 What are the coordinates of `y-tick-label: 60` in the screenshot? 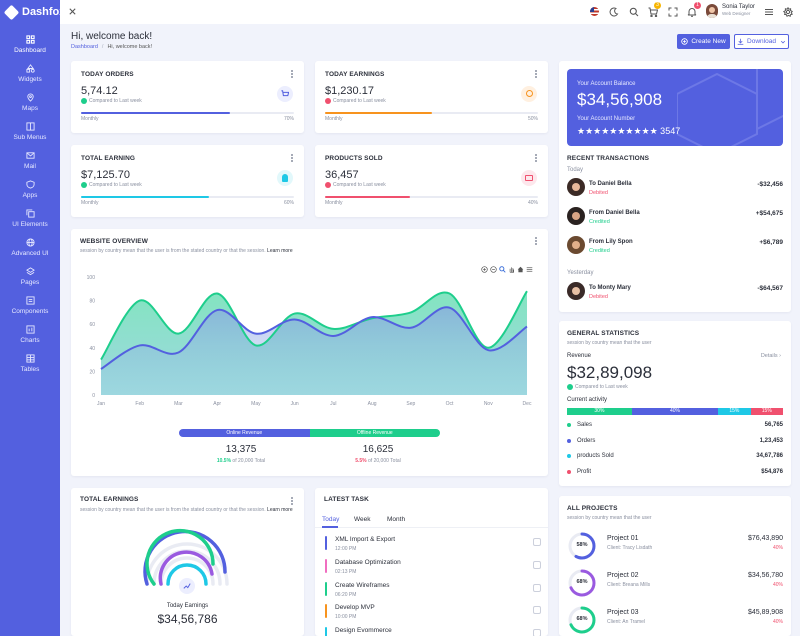 It's located at (92, 325).